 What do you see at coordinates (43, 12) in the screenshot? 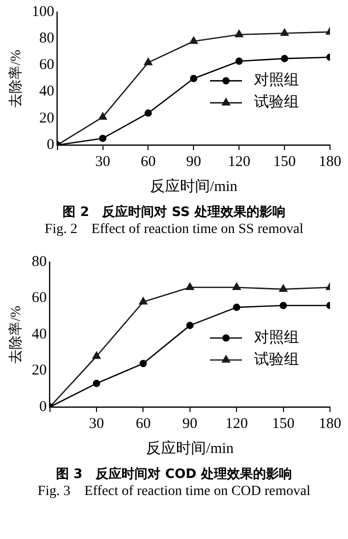
I see `y-tick-label: 100` at bounding box center [43, 12].